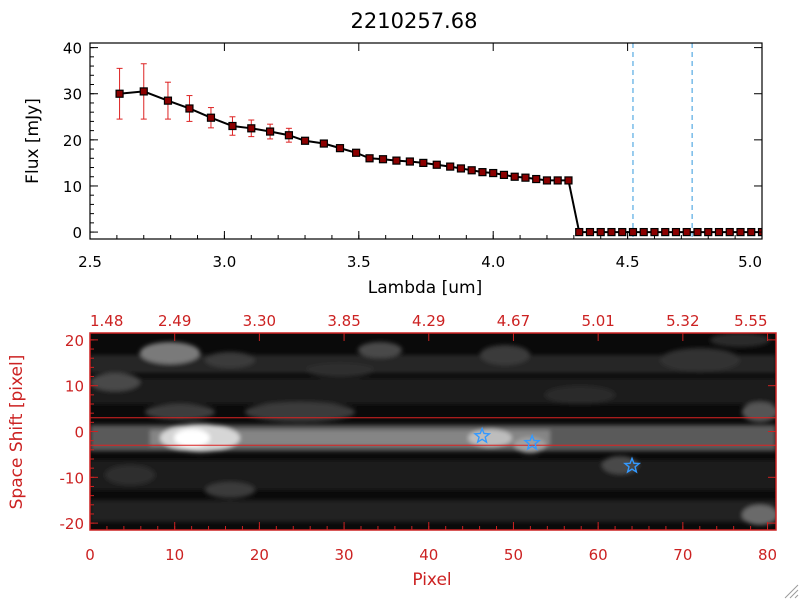 The width and height of the screenshot is (800, 600). What do you see at coordinates (90, 555) in the screenshot?
I see `pixel-tick-label: 0` at bounding box center [90, 555].